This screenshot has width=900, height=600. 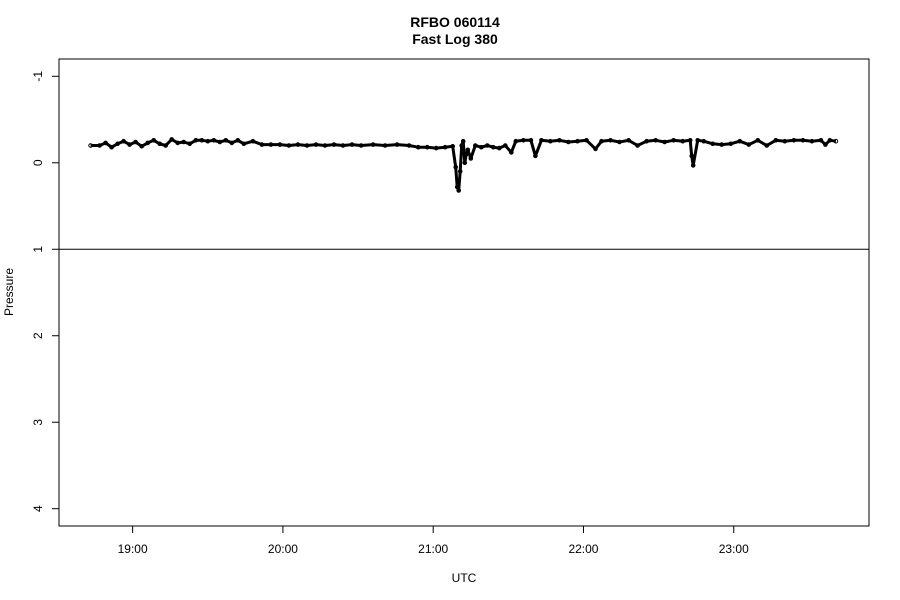 What do you see at coordinates (38, 335) in the screenshot?
I see `y-tick-label-3: 2` at bounding box center [38, 335].